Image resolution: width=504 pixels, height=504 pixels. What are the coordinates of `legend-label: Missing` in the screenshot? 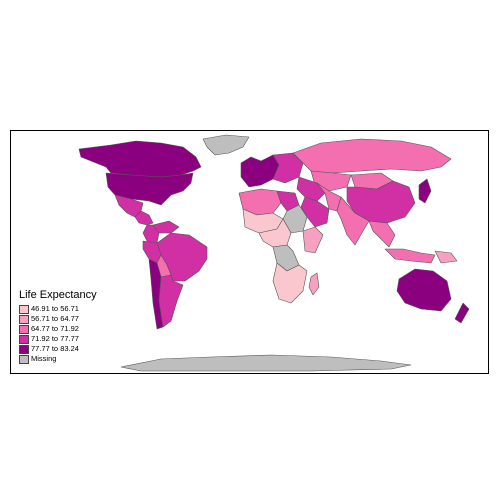 It's located at (44, 358).